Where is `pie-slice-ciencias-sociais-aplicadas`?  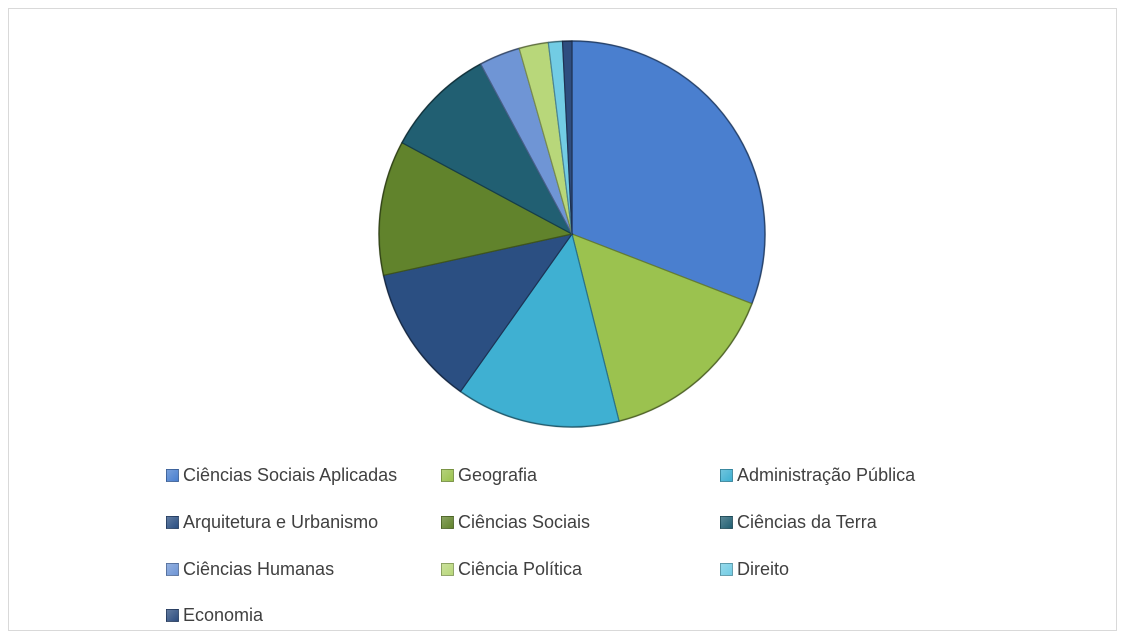
pie-slice-ciencias-sociais-aplicadas is located at coordinates (668, 172).